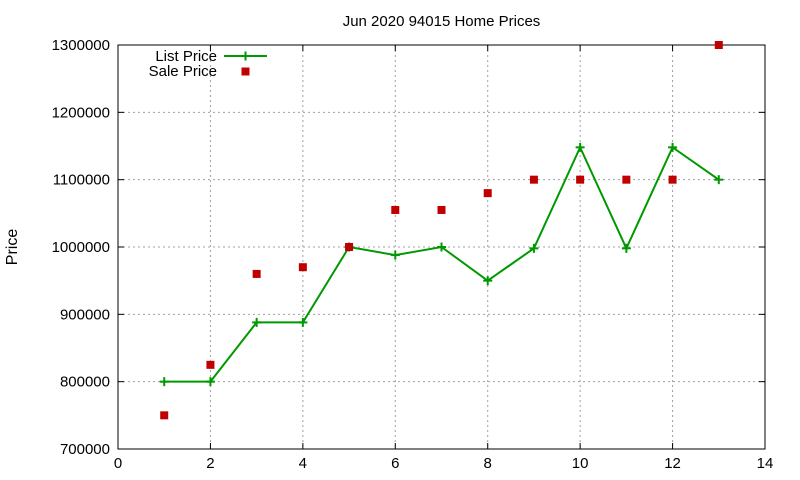  What do you see at coordinates (85, 382) in the screenshot?
I see `y-tick-label: 800000` at bounding box center [85, 382].